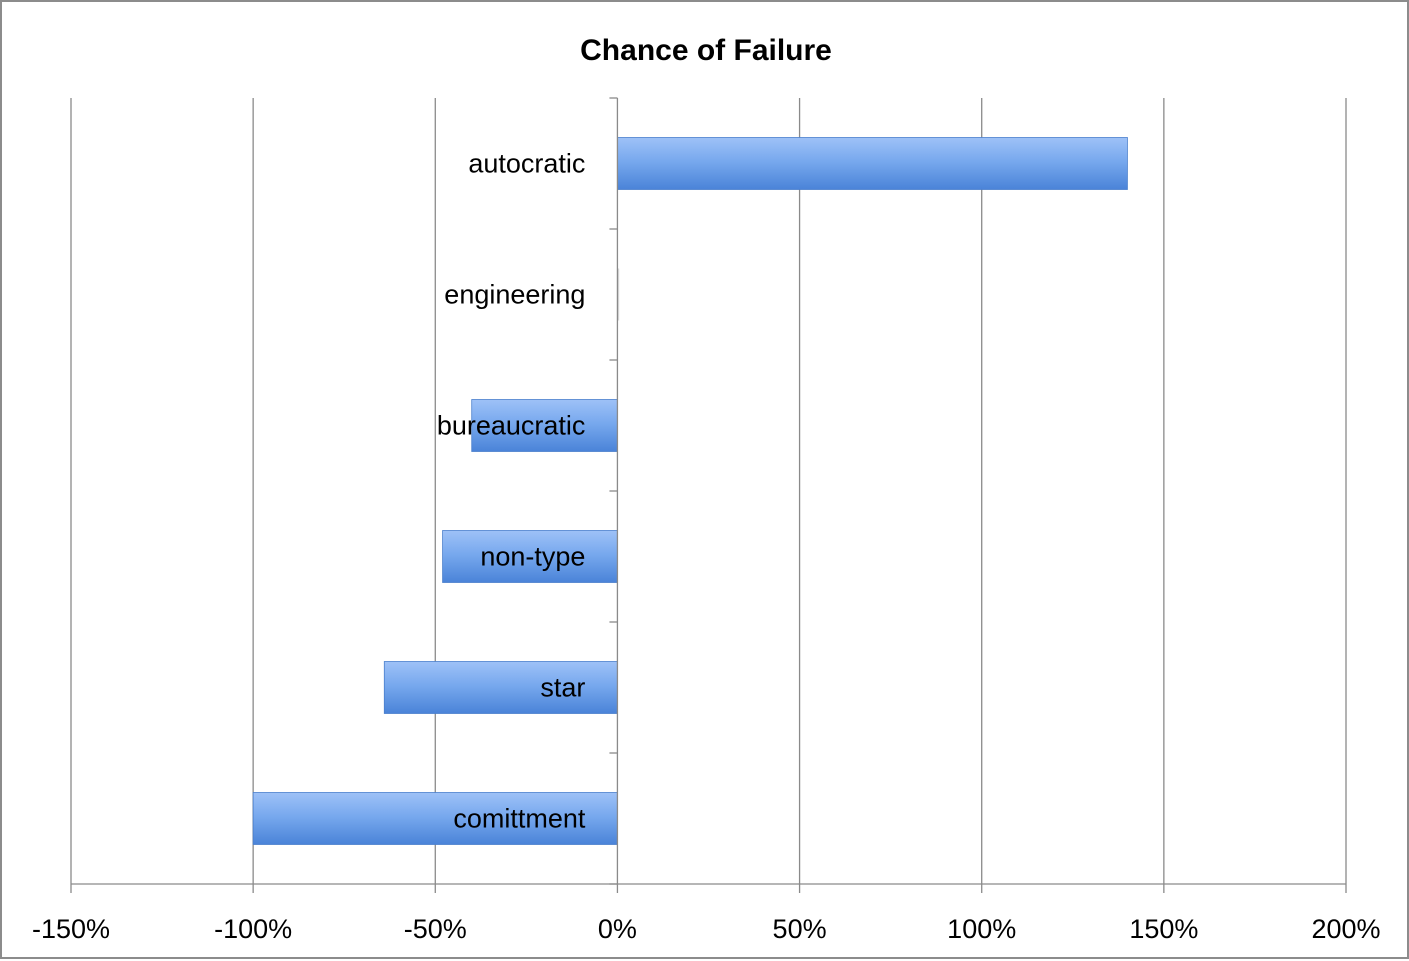  I want to click on bar-non-type, so click(530, 556).